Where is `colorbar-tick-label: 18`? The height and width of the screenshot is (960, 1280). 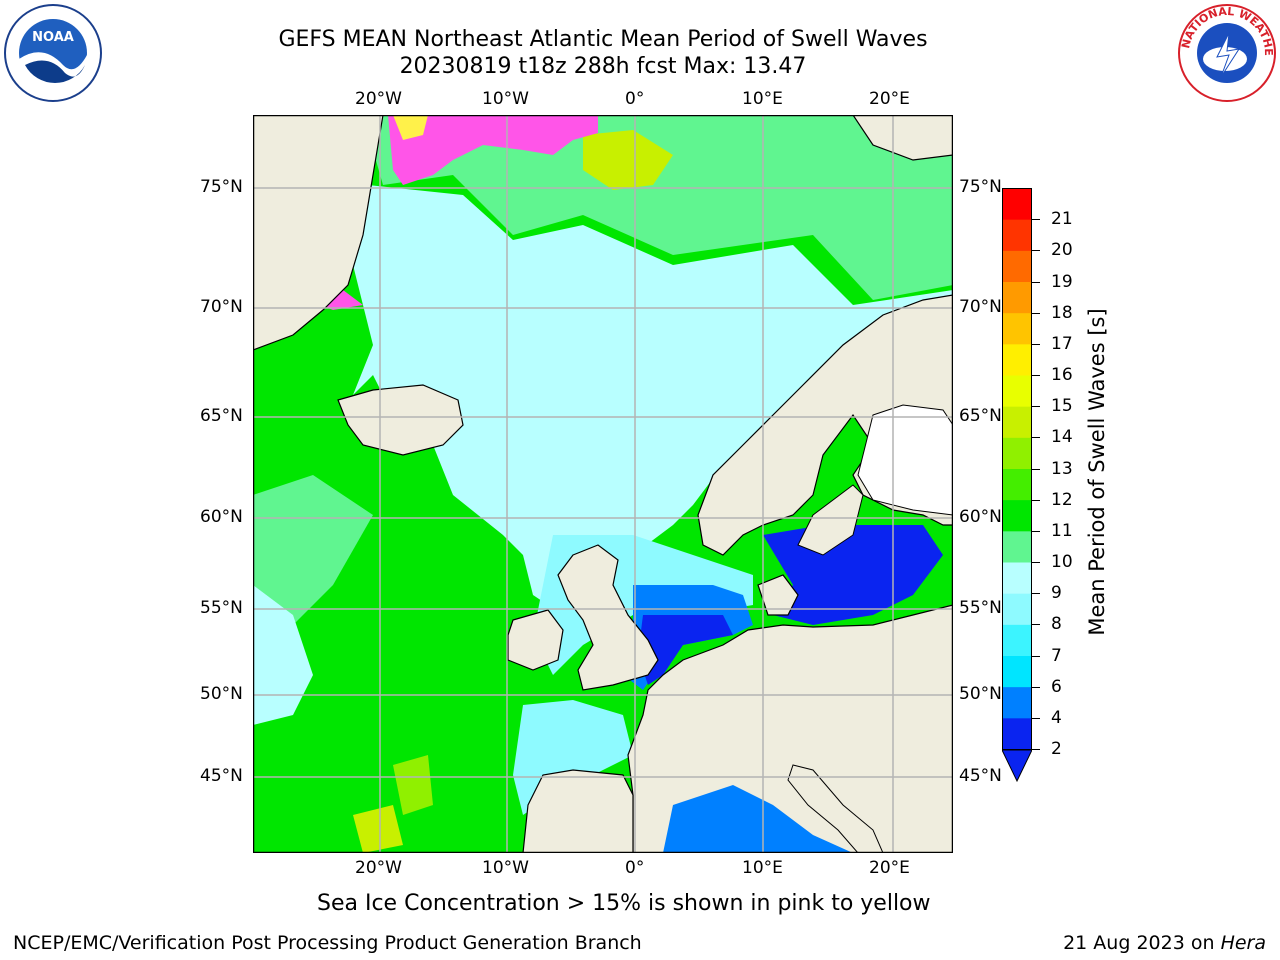 colorbar-tick-label: 18 is located at coordinates (1062, 312).